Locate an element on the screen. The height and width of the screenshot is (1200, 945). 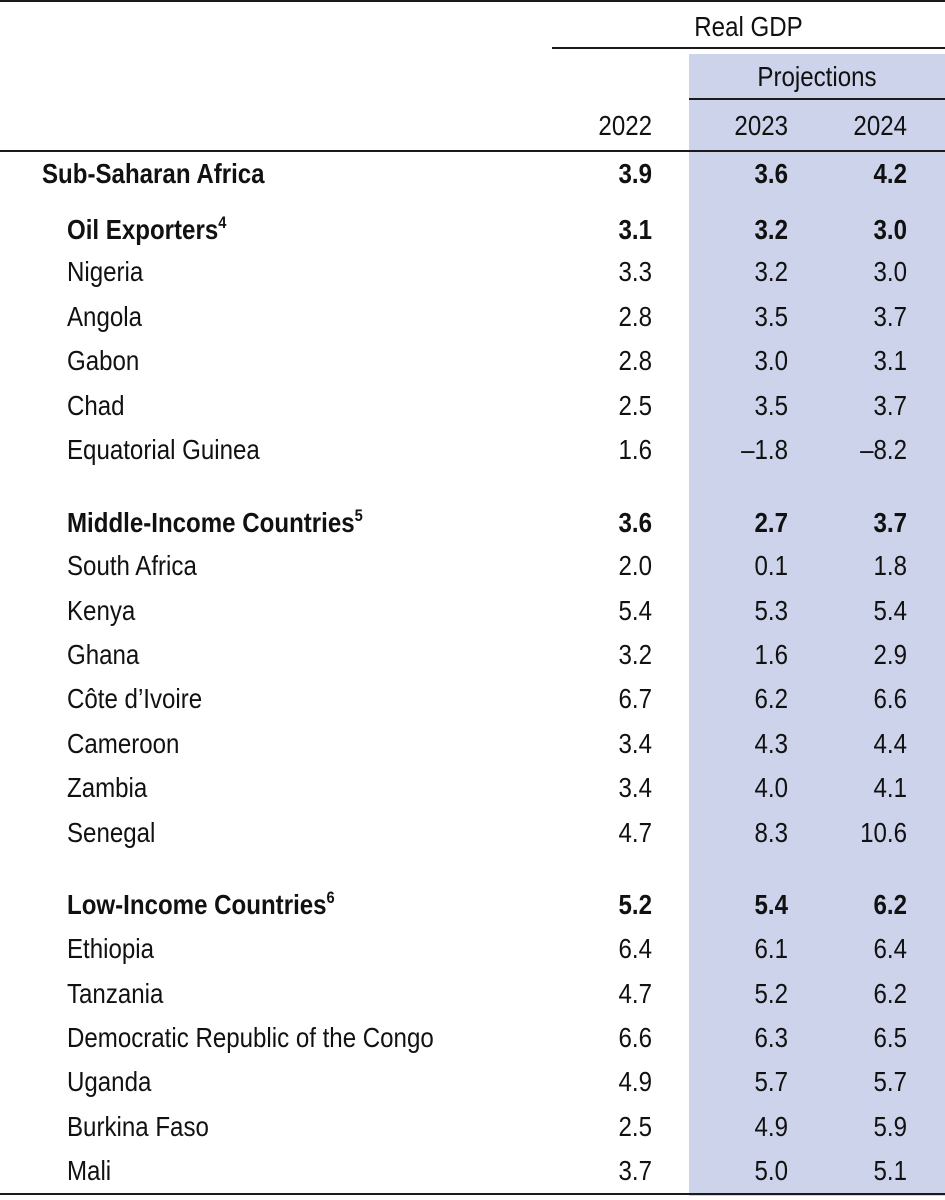
value-cell-2022: 2.0 is located at coordinates (635, 565).